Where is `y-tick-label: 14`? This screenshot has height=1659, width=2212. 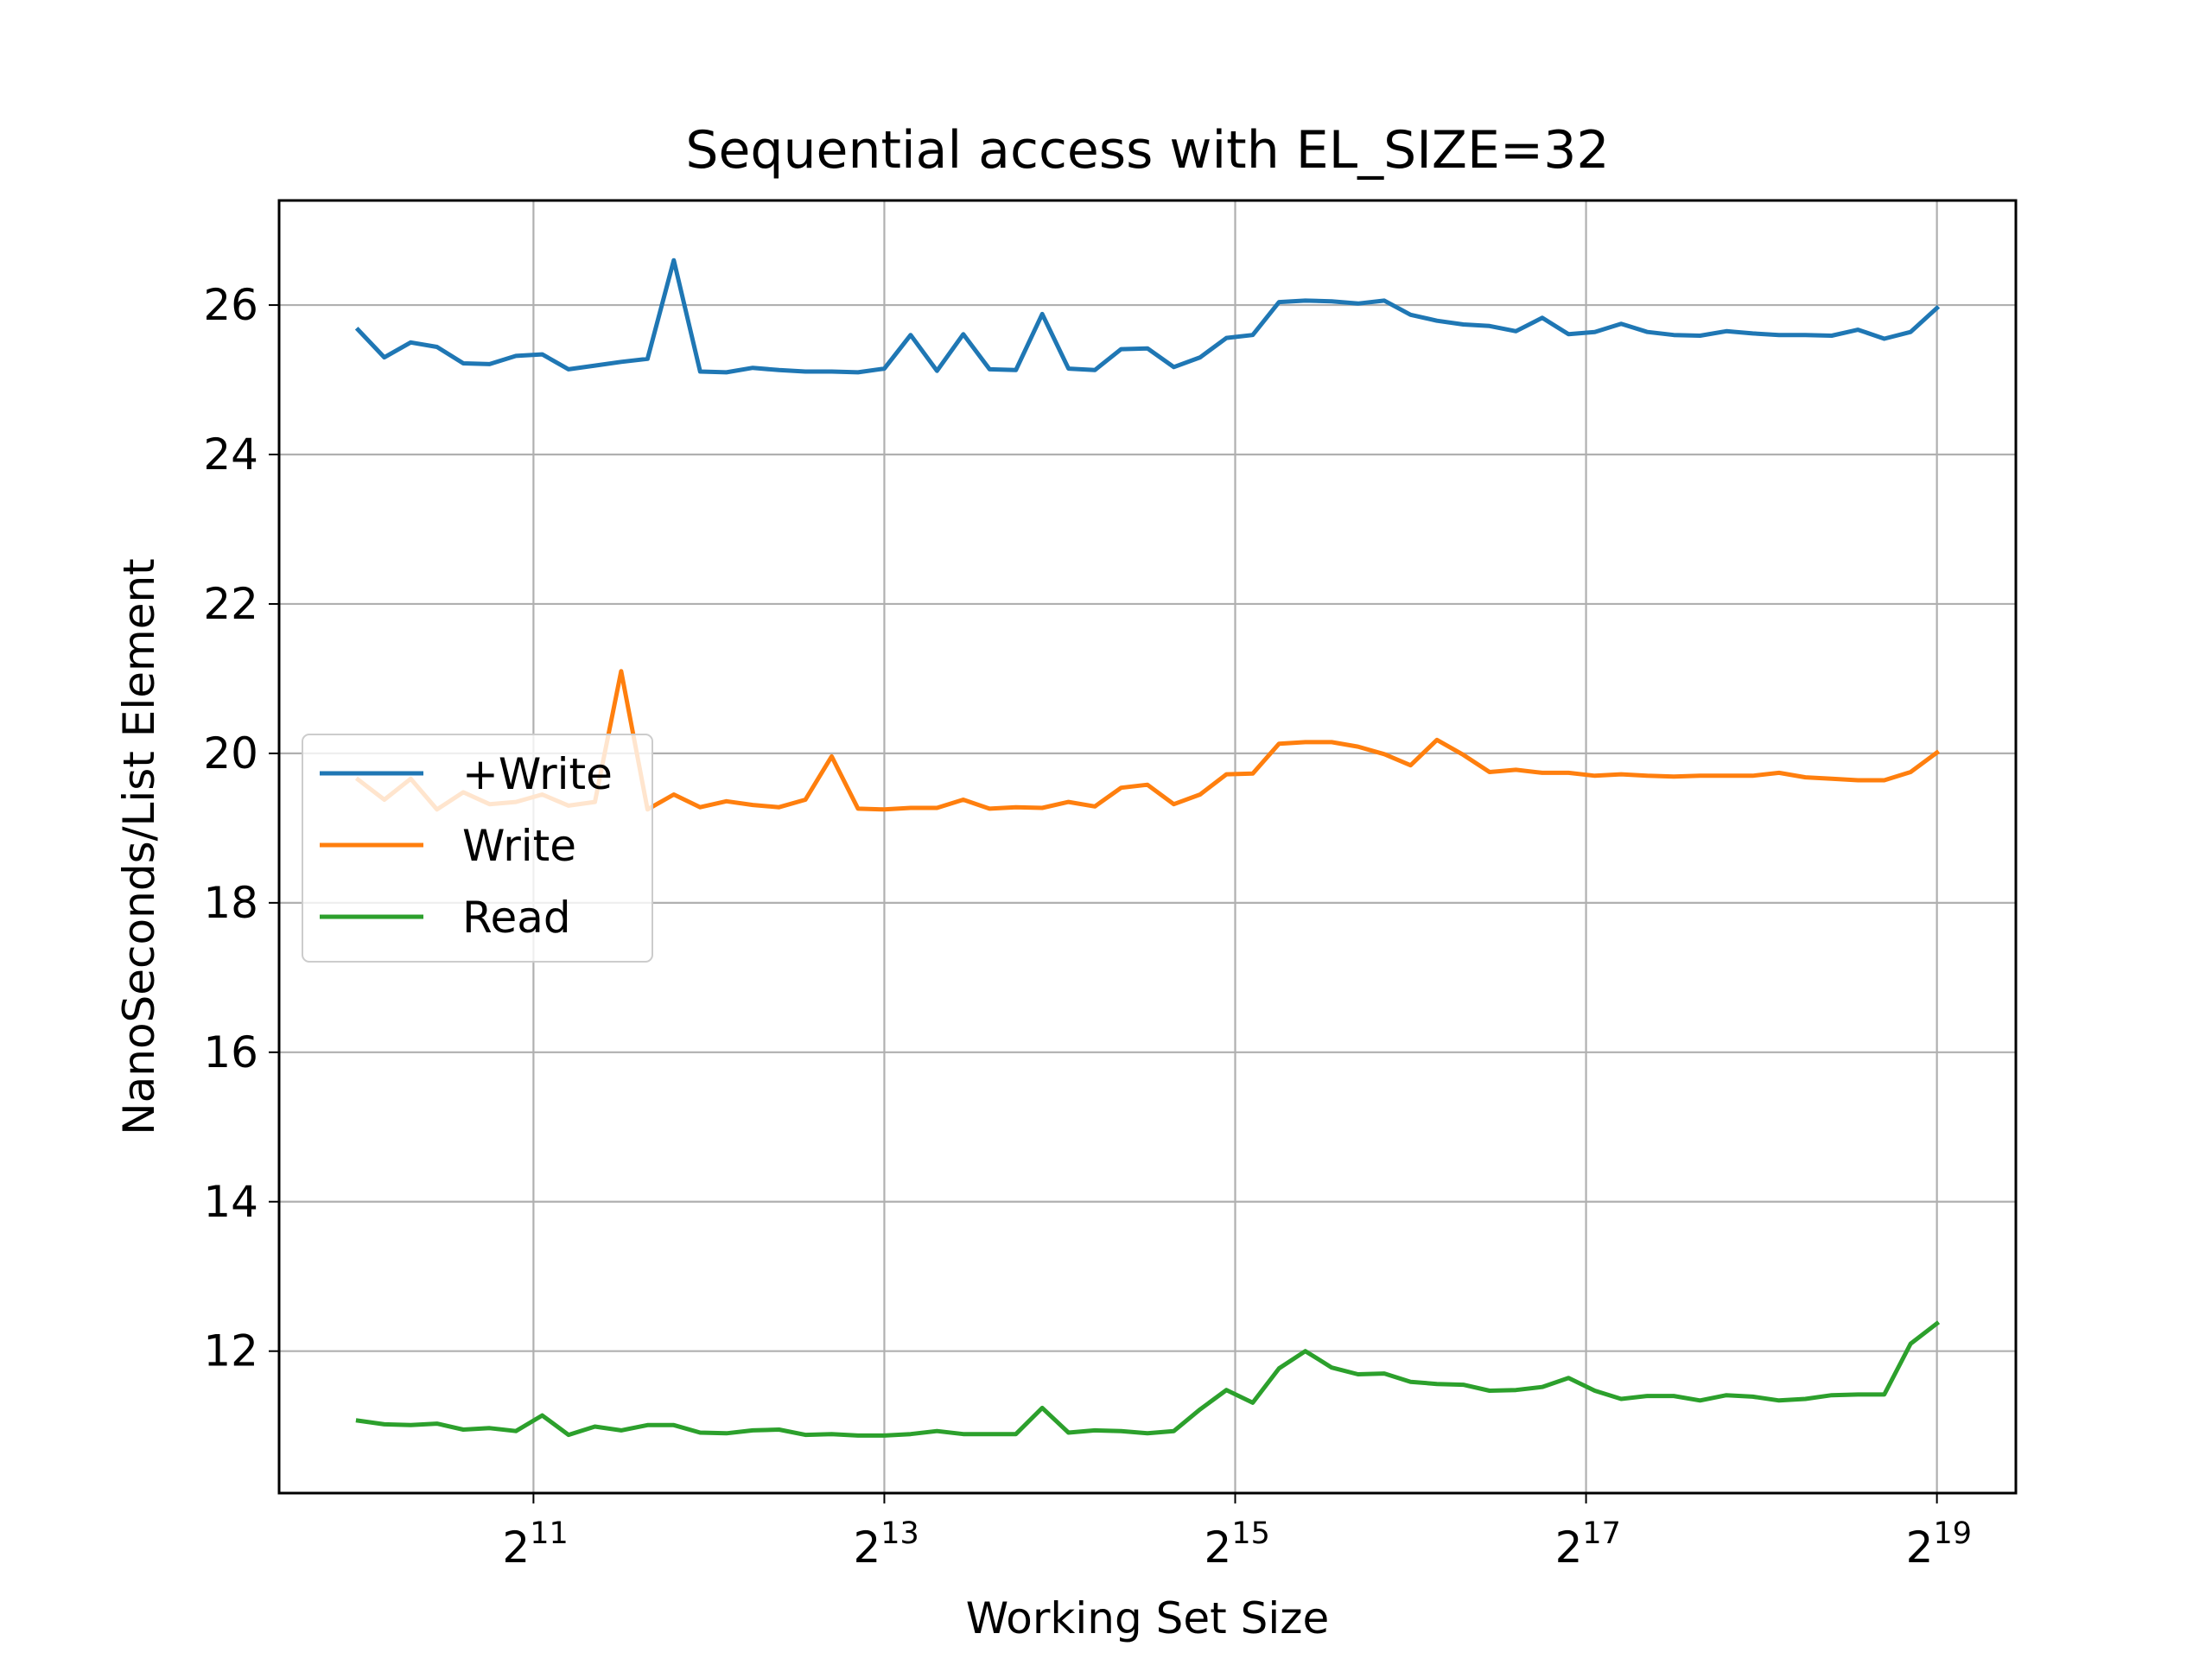 y-tick-label: 14 is located at coordinates (231, 1202).